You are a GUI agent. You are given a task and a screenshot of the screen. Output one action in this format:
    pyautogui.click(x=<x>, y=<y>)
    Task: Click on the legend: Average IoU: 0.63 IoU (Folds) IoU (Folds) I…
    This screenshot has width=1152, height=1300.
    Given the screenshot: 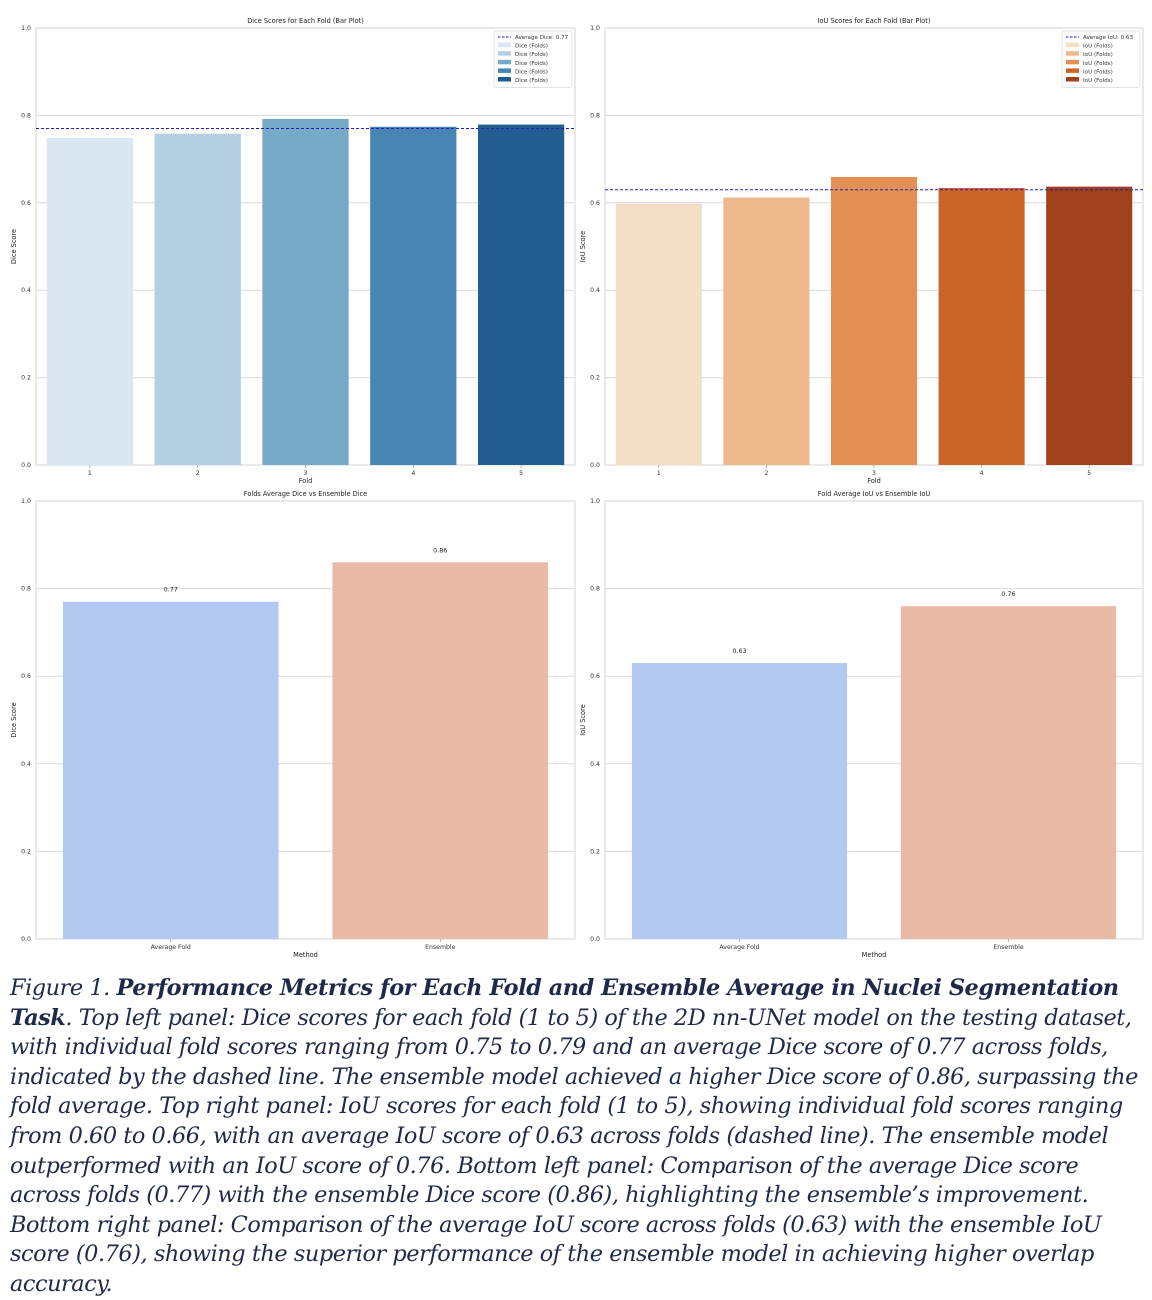 What is the action you would take?
    pyautogui.click(x=1101, y=59)
    